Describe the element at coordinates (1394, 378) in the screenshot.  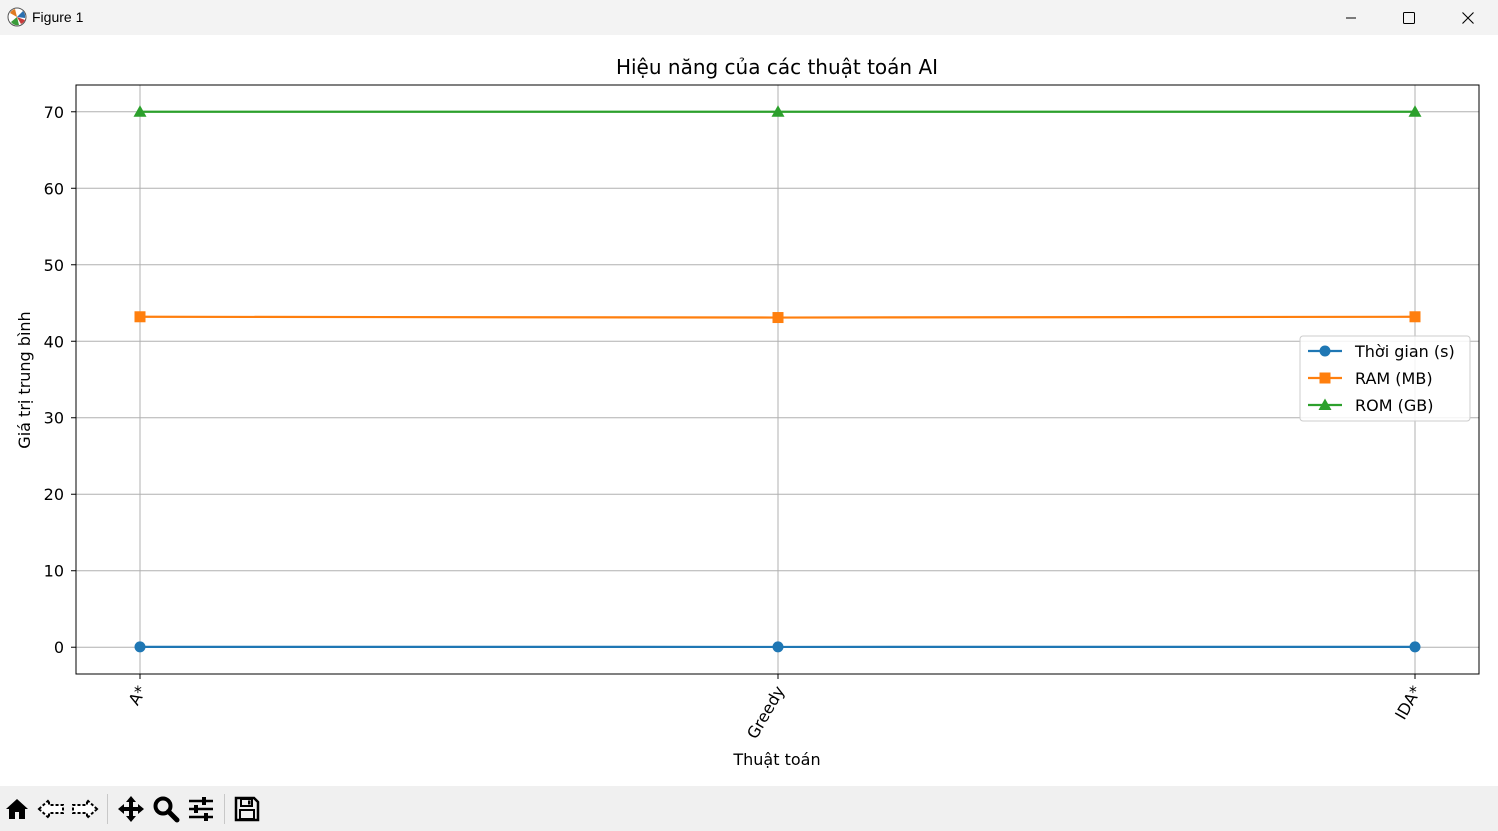
I see `legend-label: RAM (MB)` at that location.